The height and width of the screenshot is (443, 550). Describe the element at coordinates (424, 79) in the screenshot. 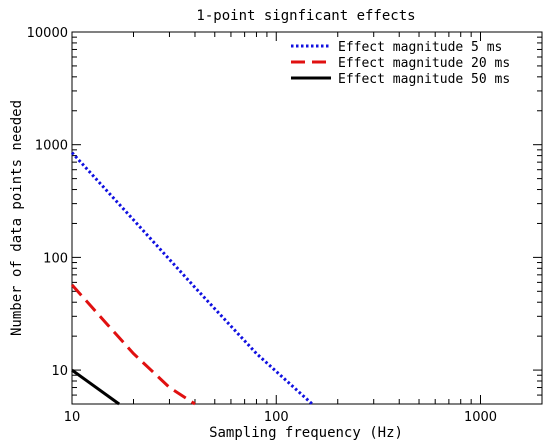

I see `legend-label: Effect magnitude 50 ms` at that location.